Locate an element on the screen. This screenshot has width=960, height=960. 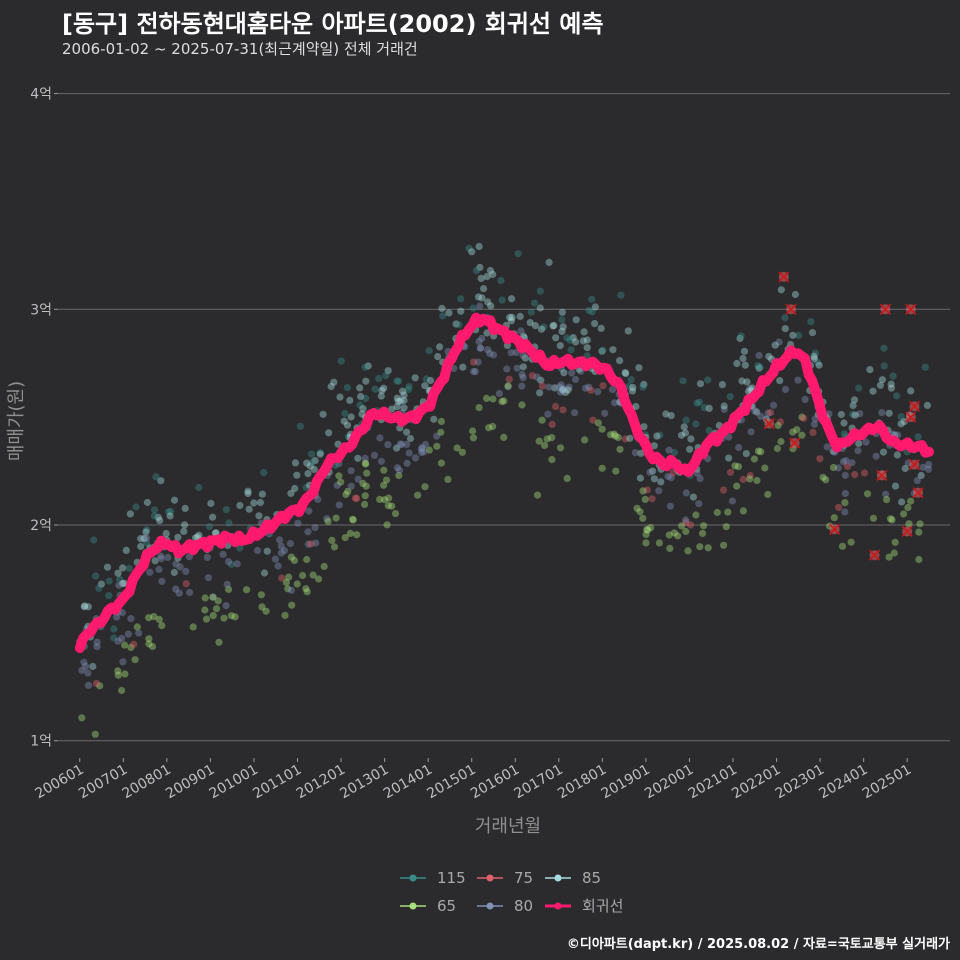
x-tick-label: 200801 is located at coordinates (147, 782).